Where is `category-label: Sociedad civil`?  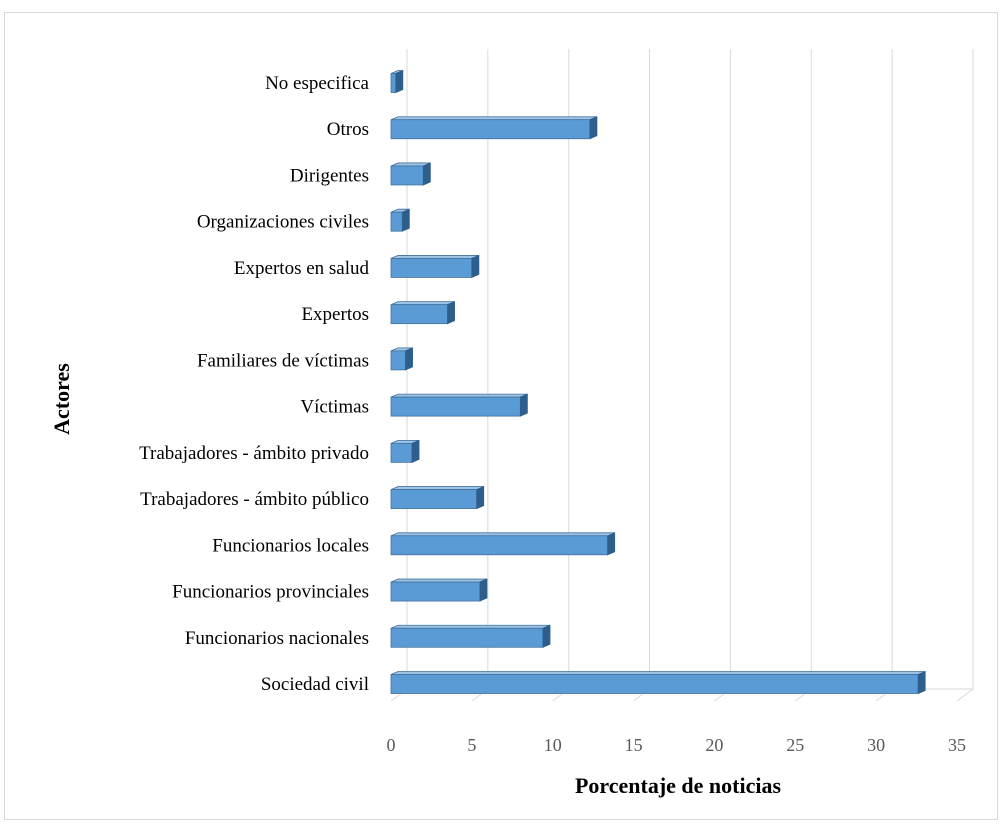
category-label: Sociedad civil is located at coordinates (315, 684).